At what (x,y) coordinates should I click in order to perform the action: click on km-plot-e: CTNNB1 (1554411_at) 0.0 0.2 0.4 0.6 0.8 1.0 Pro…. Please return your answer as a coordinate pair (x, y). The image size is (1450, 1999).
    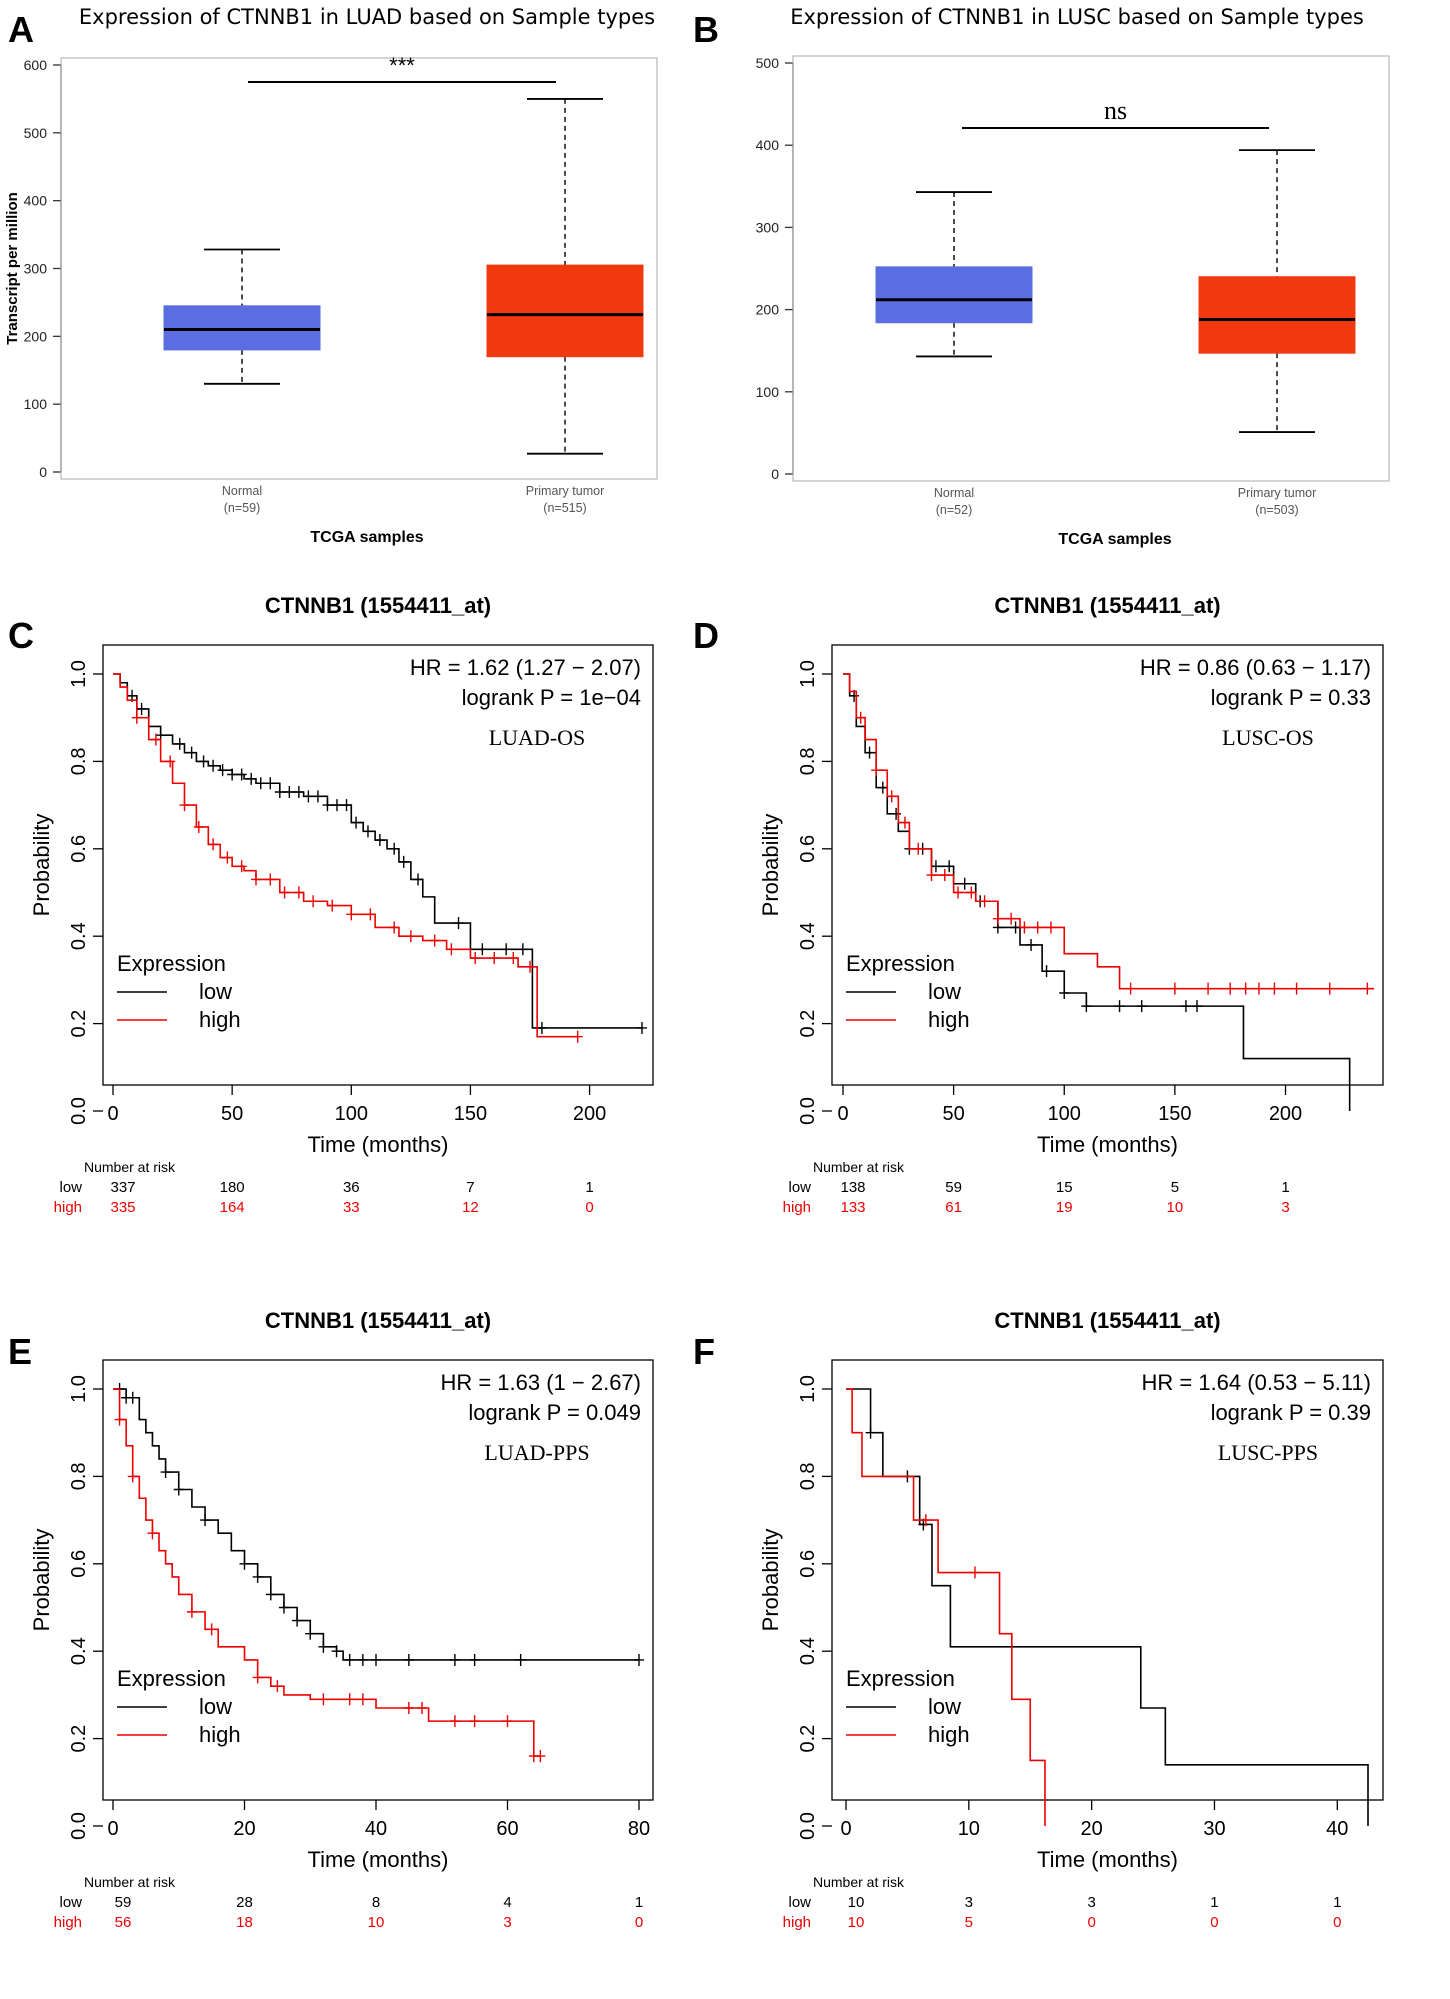
    Looking at the image, I should click on (341, 1619).